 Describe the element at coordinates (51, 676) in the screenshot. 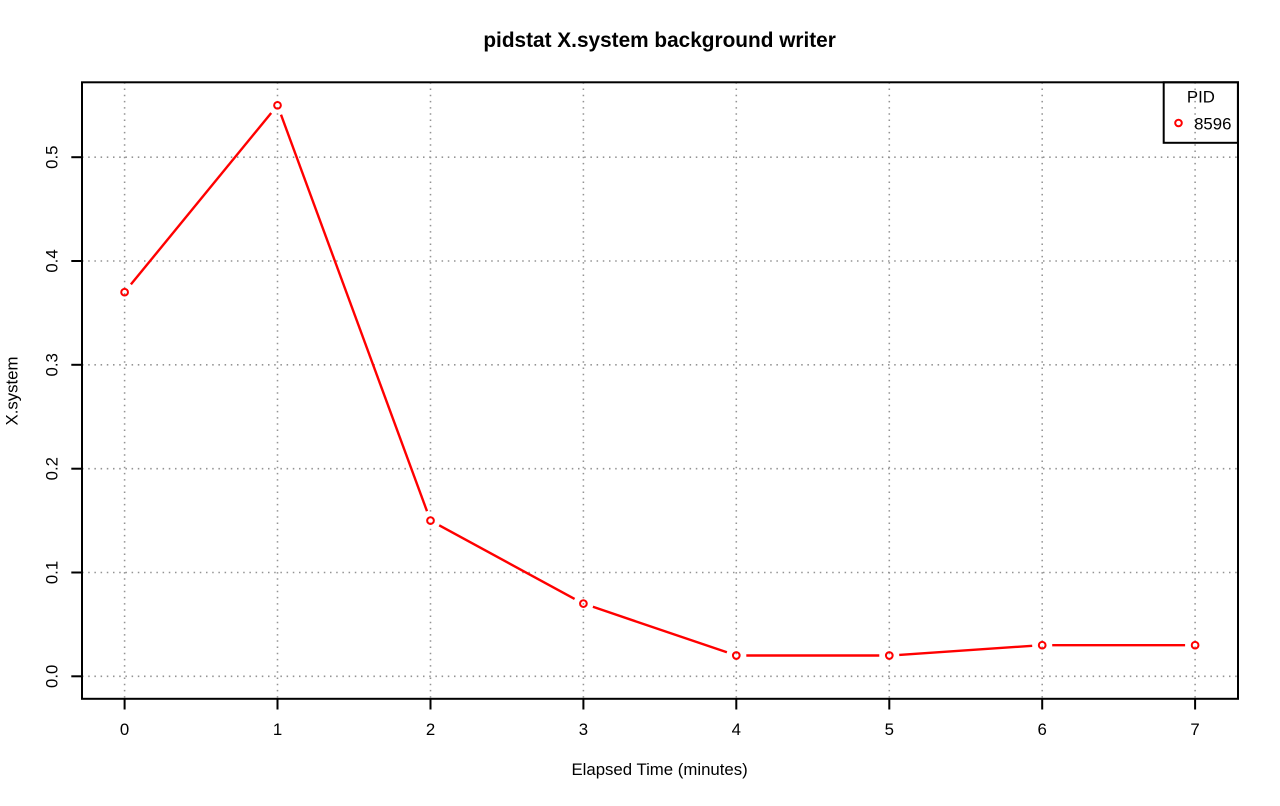

I see `svg-text: 0.0` at that location.